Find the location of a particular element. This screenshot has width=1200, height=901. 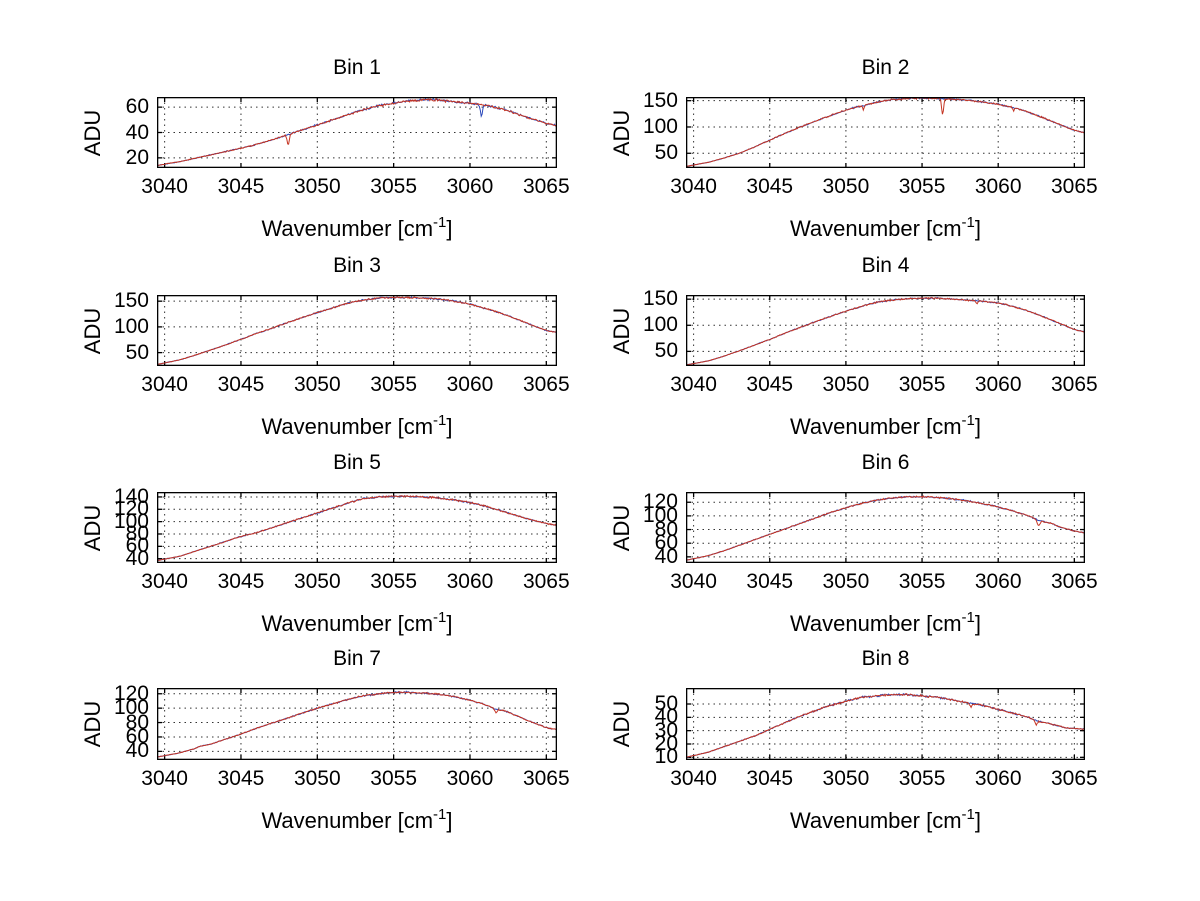

plot-title: Bin 8 is located at coordinates (885, 658).